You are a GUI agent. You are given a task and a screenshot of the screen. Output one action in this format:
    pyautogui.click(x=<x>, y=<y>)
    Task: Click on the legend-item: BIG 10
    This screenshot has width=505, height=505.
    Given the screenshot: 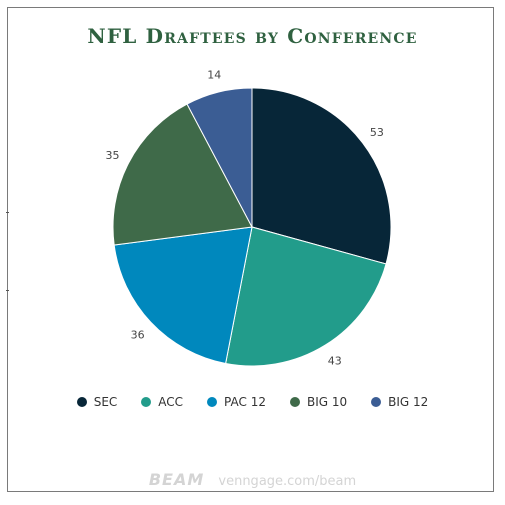 What is the action you would take?
    pyautogui.click(x=318, y=402)
    